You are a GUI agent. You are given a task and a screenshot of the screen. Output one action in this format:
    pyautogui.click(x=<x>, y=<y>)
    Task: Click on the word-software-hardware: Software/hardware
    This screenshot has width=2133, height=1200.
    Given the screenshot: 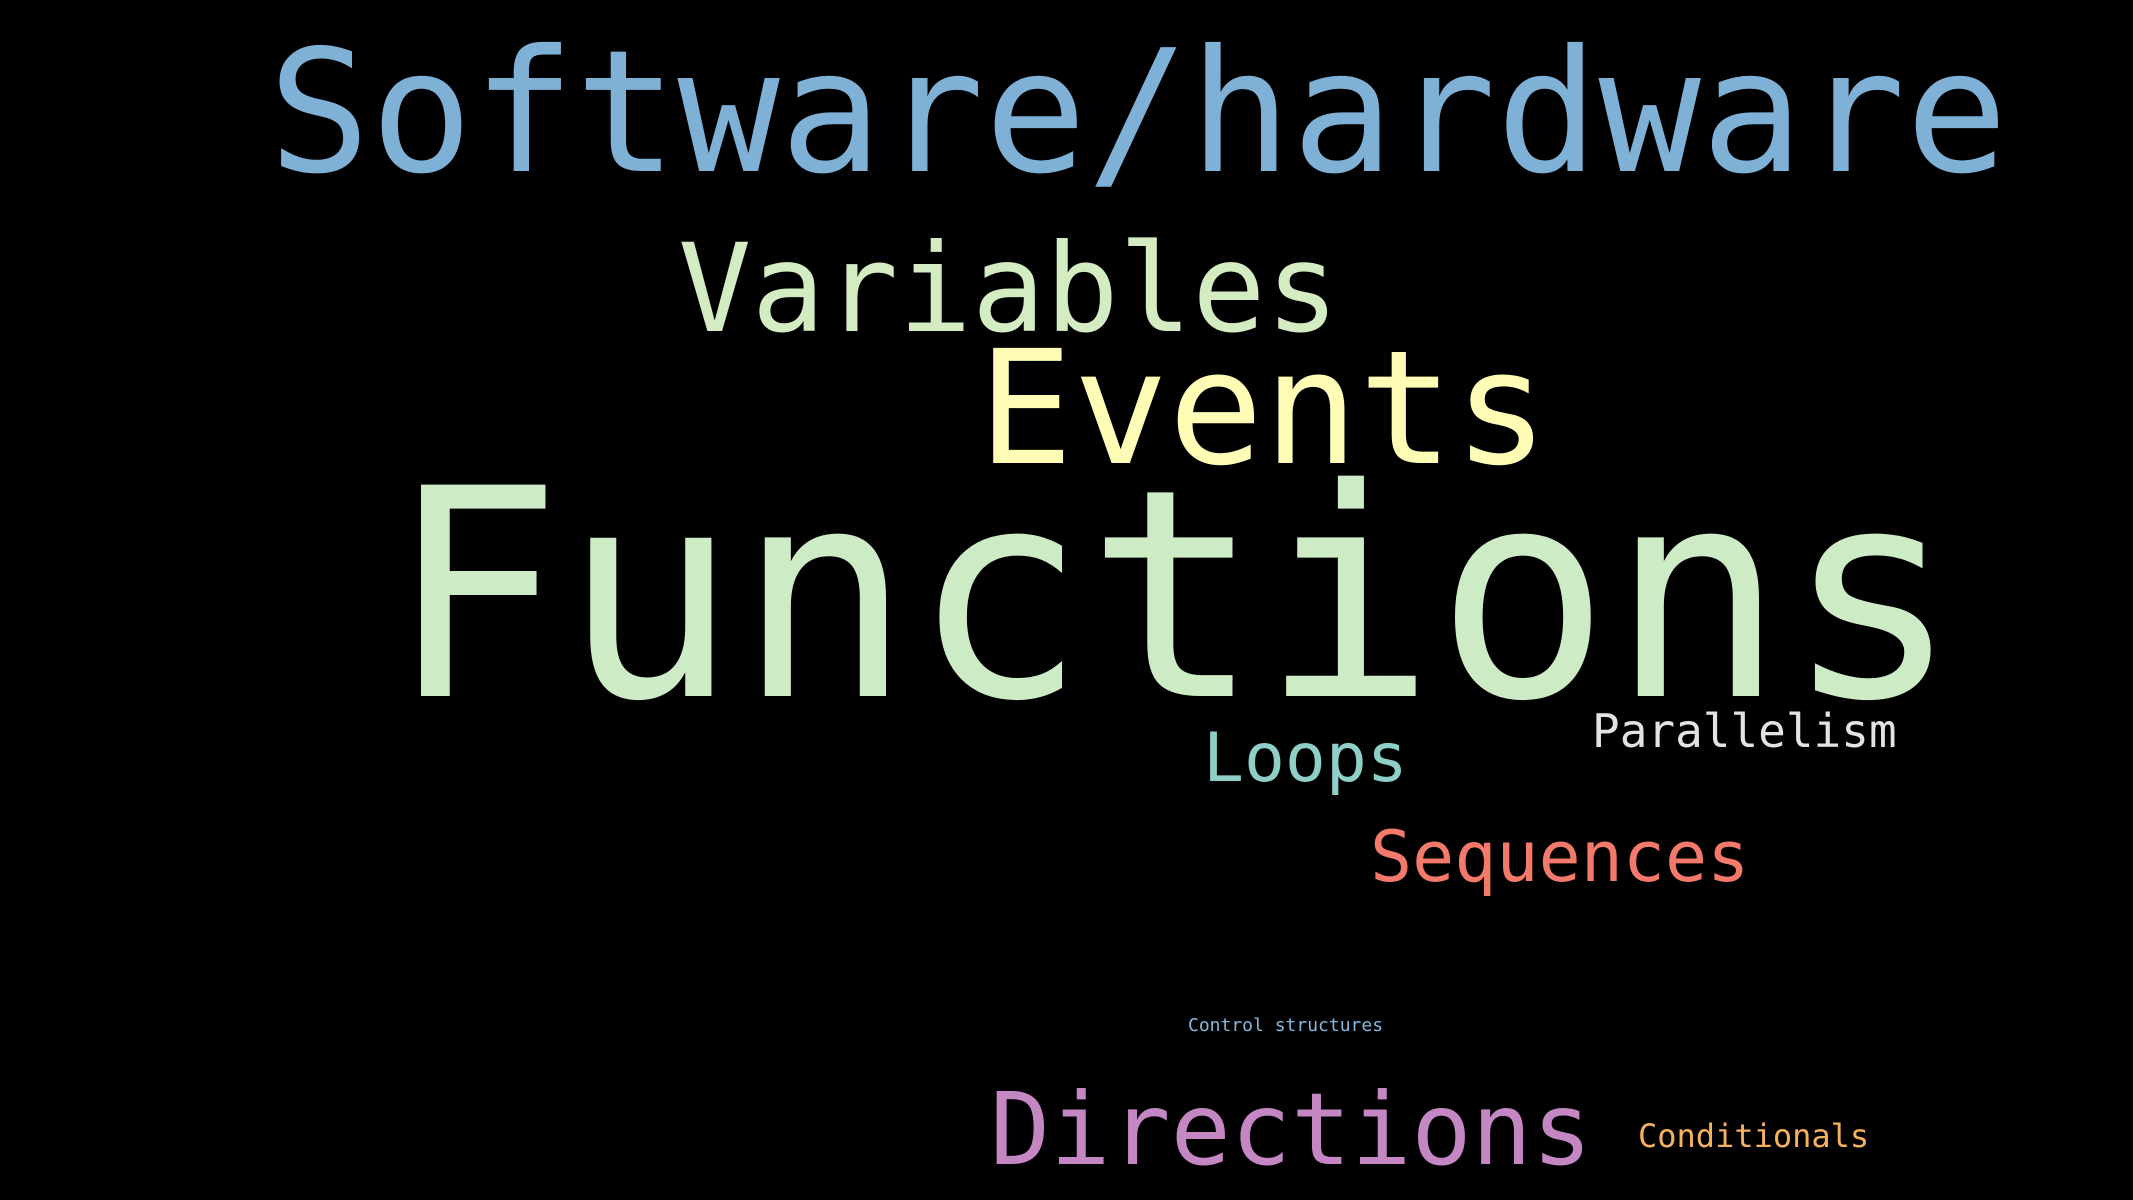 What is the action you would take?
    pyautogui.click(x=1138, y=113)
    